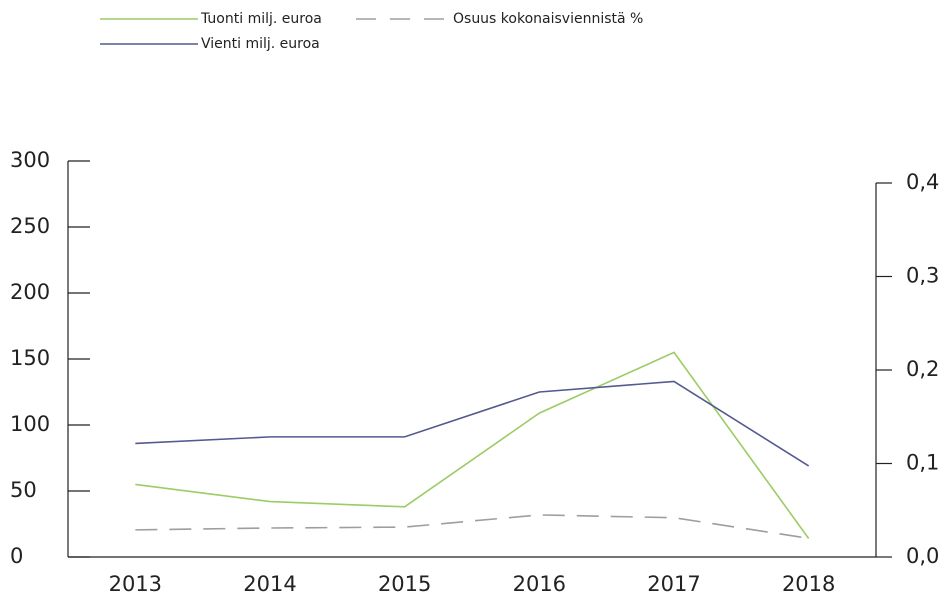 The height and width of the screenshot is (596, 947). What do you see at coordinates (30, 292) in the screenshot?
I see `y-tick-label: 200` at bounding box center [30, 292].